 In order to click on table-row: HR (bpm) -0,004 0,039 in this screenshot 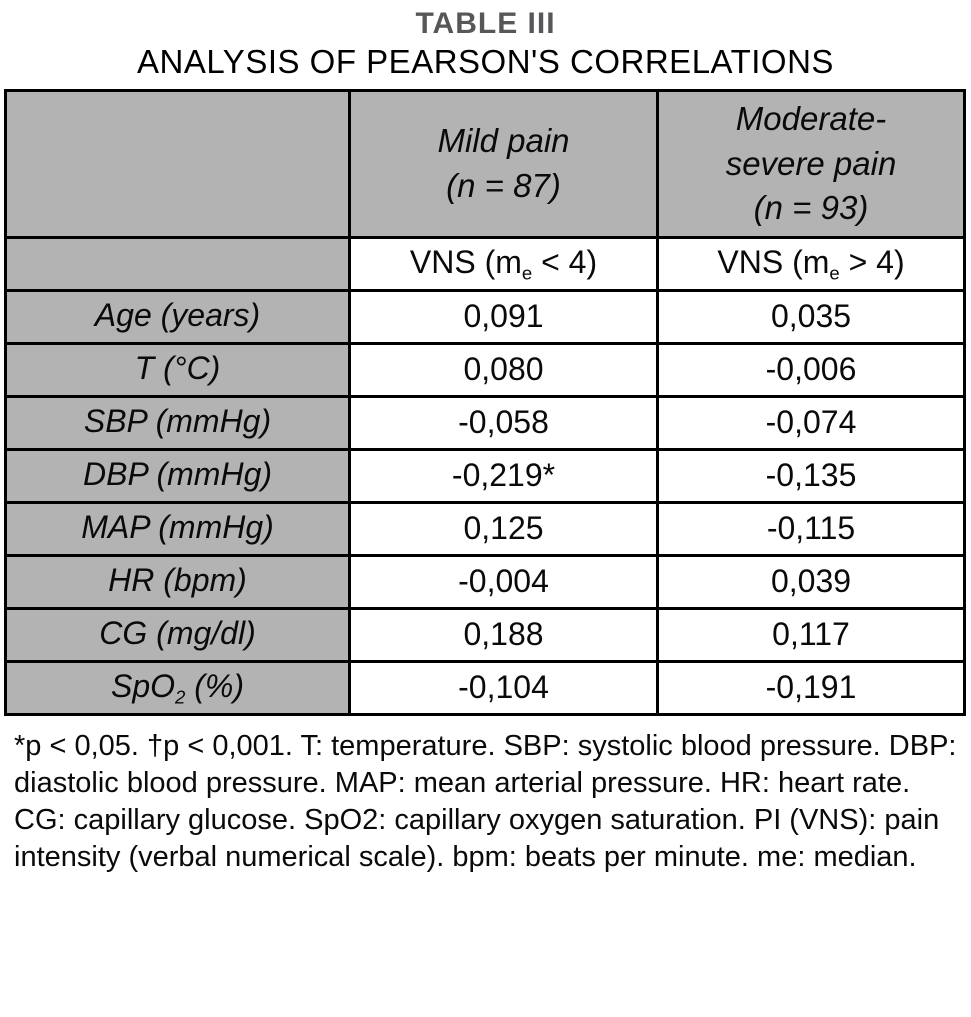, I will do `click(485, 581)`.